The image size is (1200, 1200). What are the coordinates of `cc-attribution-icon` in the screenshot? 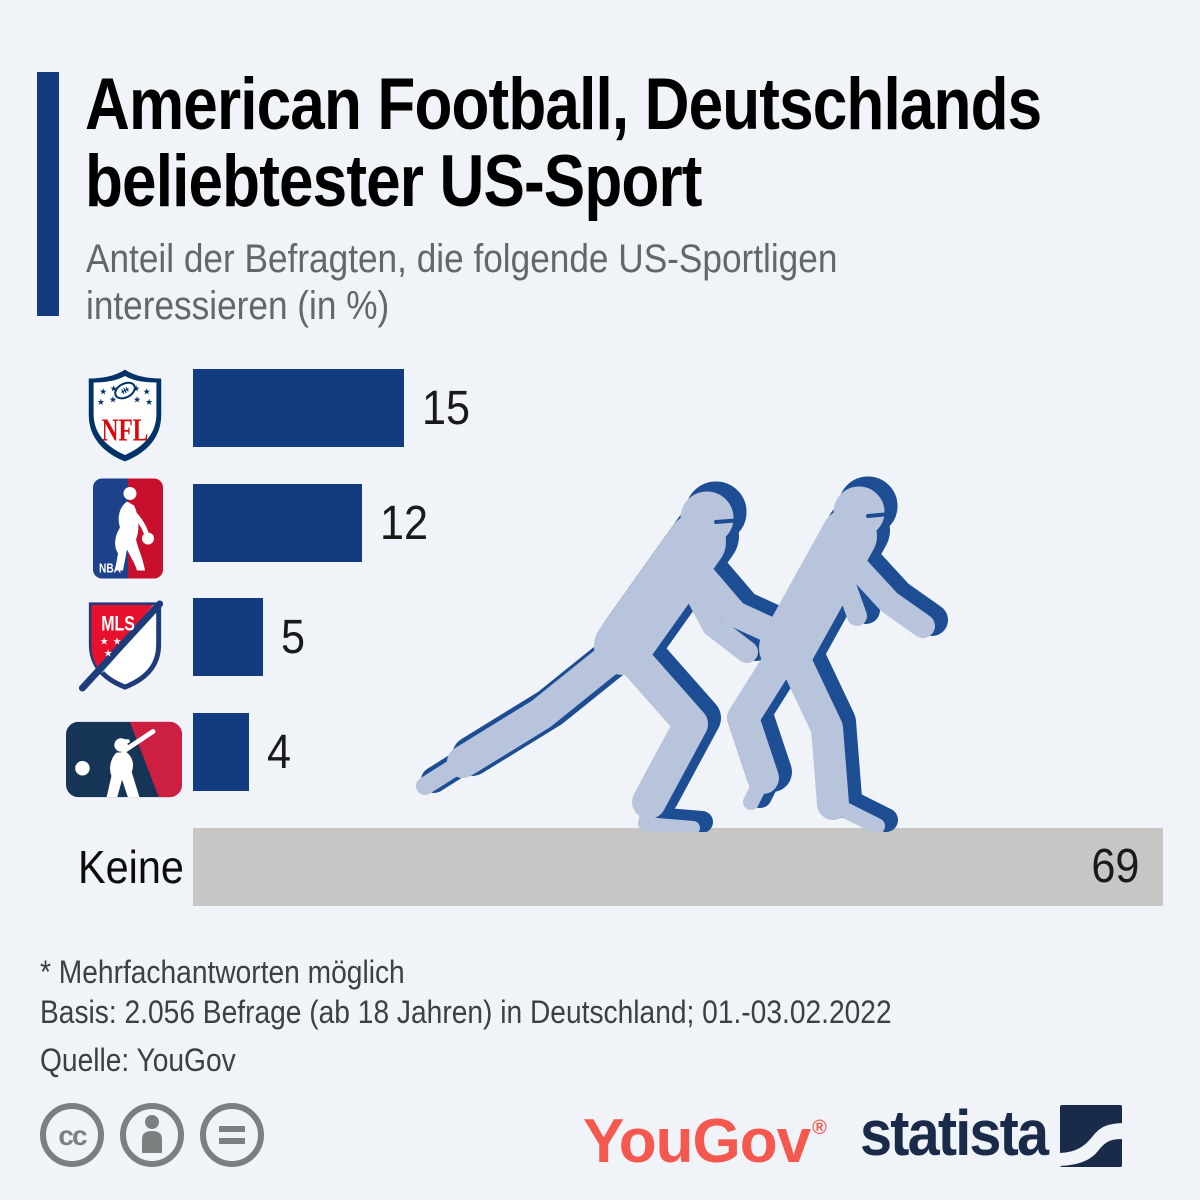 It's located at (152, 1135).